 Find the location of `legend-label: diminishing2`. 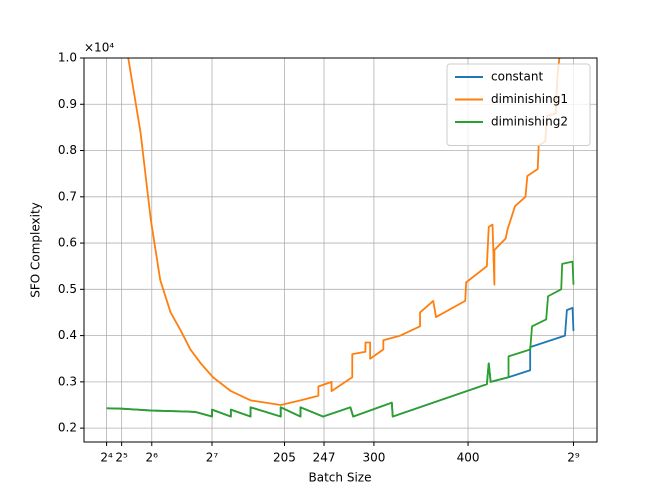

legend-label: diminishing2 is located at coordinates (529, 122).